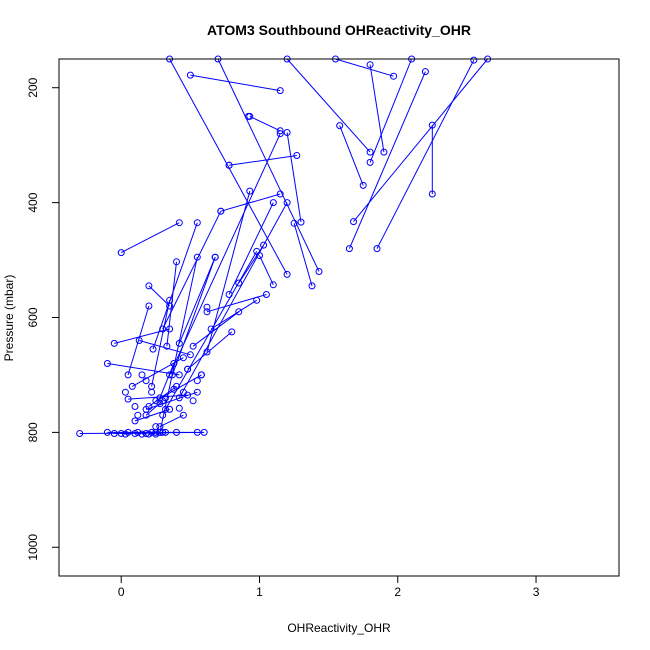 The width and height of the screenshot is (650, 650). Describe the element at coordinates (339, 30) in the screenshot. I see `chart-title: ATOM3 Southbound OHReactivity_OHR` at that location.